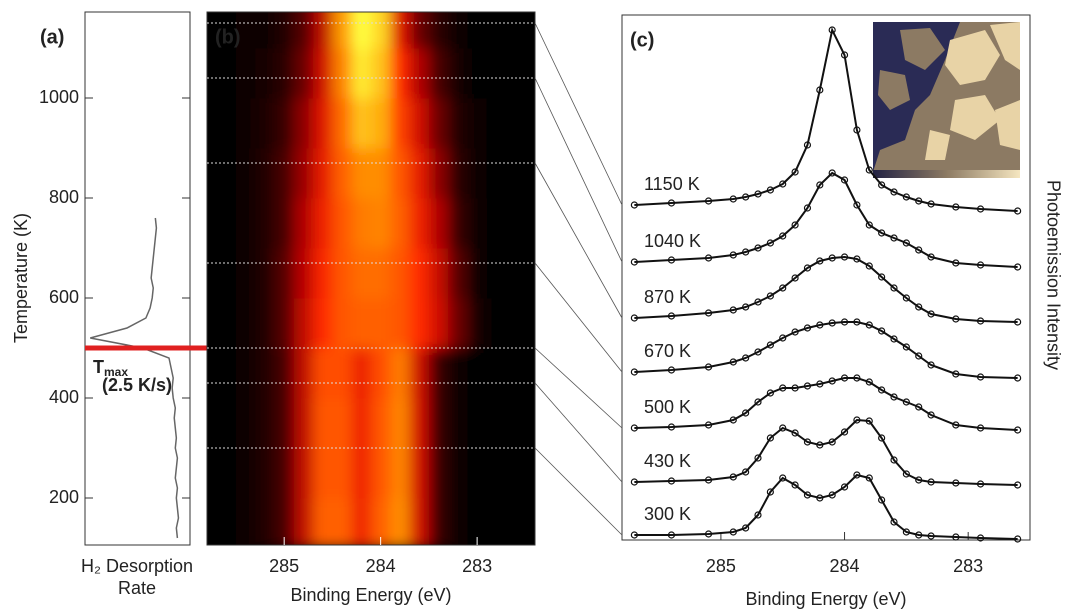 The image size is (1067, 610). I want to click on x-axis-label: Binding Energy (eV), so click(825, 599).